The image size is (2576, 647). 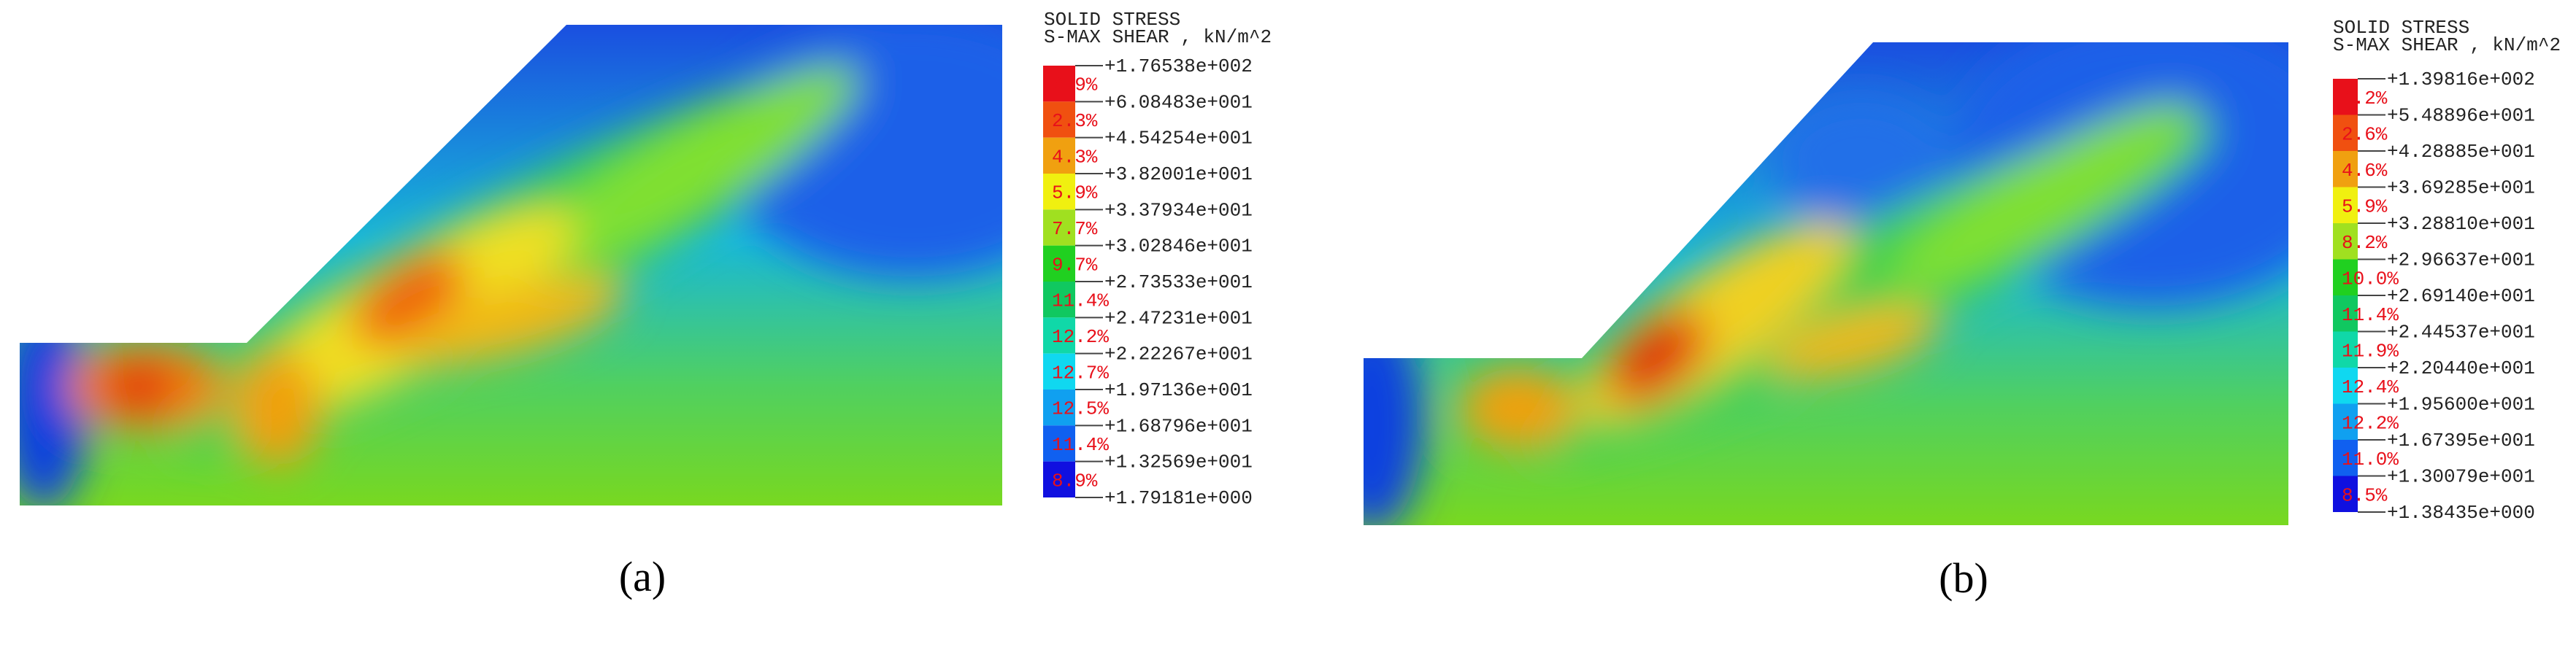 I want to click on legend-percentage: 4.6%, so click(x=2365, y=171).